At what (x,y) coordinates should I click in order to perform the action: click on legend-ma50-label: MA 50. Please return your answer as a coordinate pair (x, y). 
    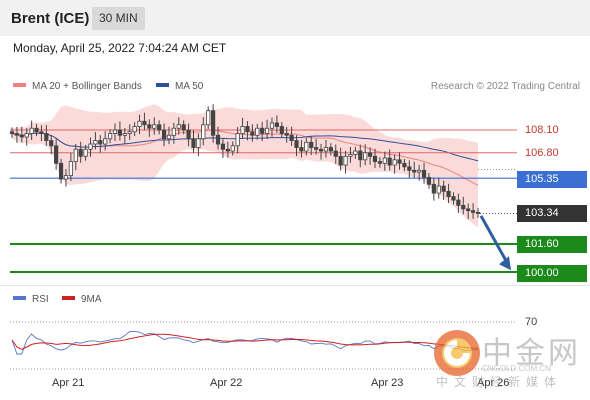
    Looking at the image, I should click on (189, 86).